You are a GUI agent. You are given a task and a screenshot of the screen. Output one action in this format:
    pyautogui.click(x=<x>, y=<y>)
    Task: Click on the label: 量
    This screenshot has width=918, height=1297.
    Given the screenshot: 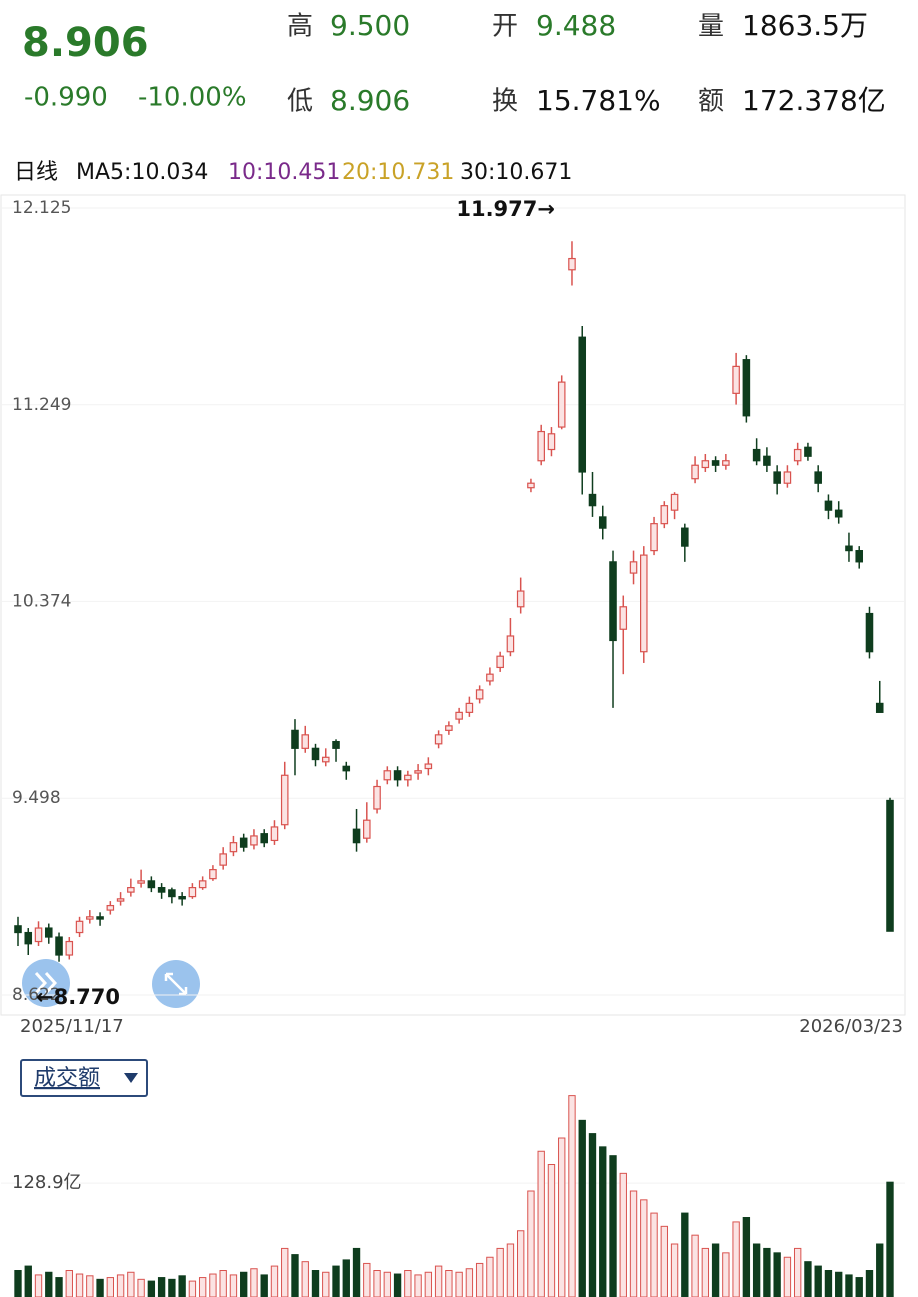 What is the action you would take?
    pyautogui.click(x=711, y=27)
    